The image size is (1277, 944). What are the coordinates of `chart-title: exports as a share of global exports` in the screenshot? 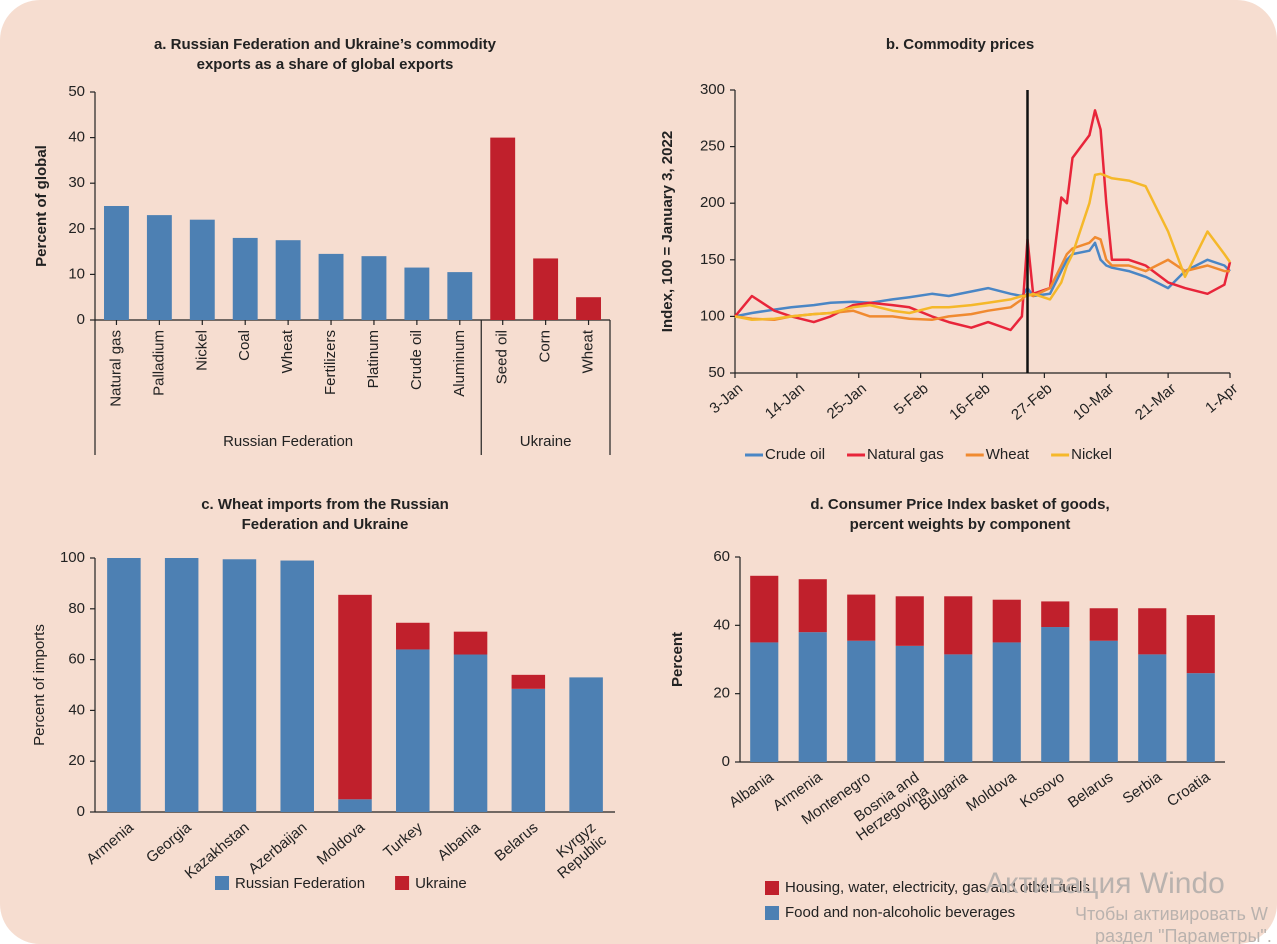 It's located at (325, 64).